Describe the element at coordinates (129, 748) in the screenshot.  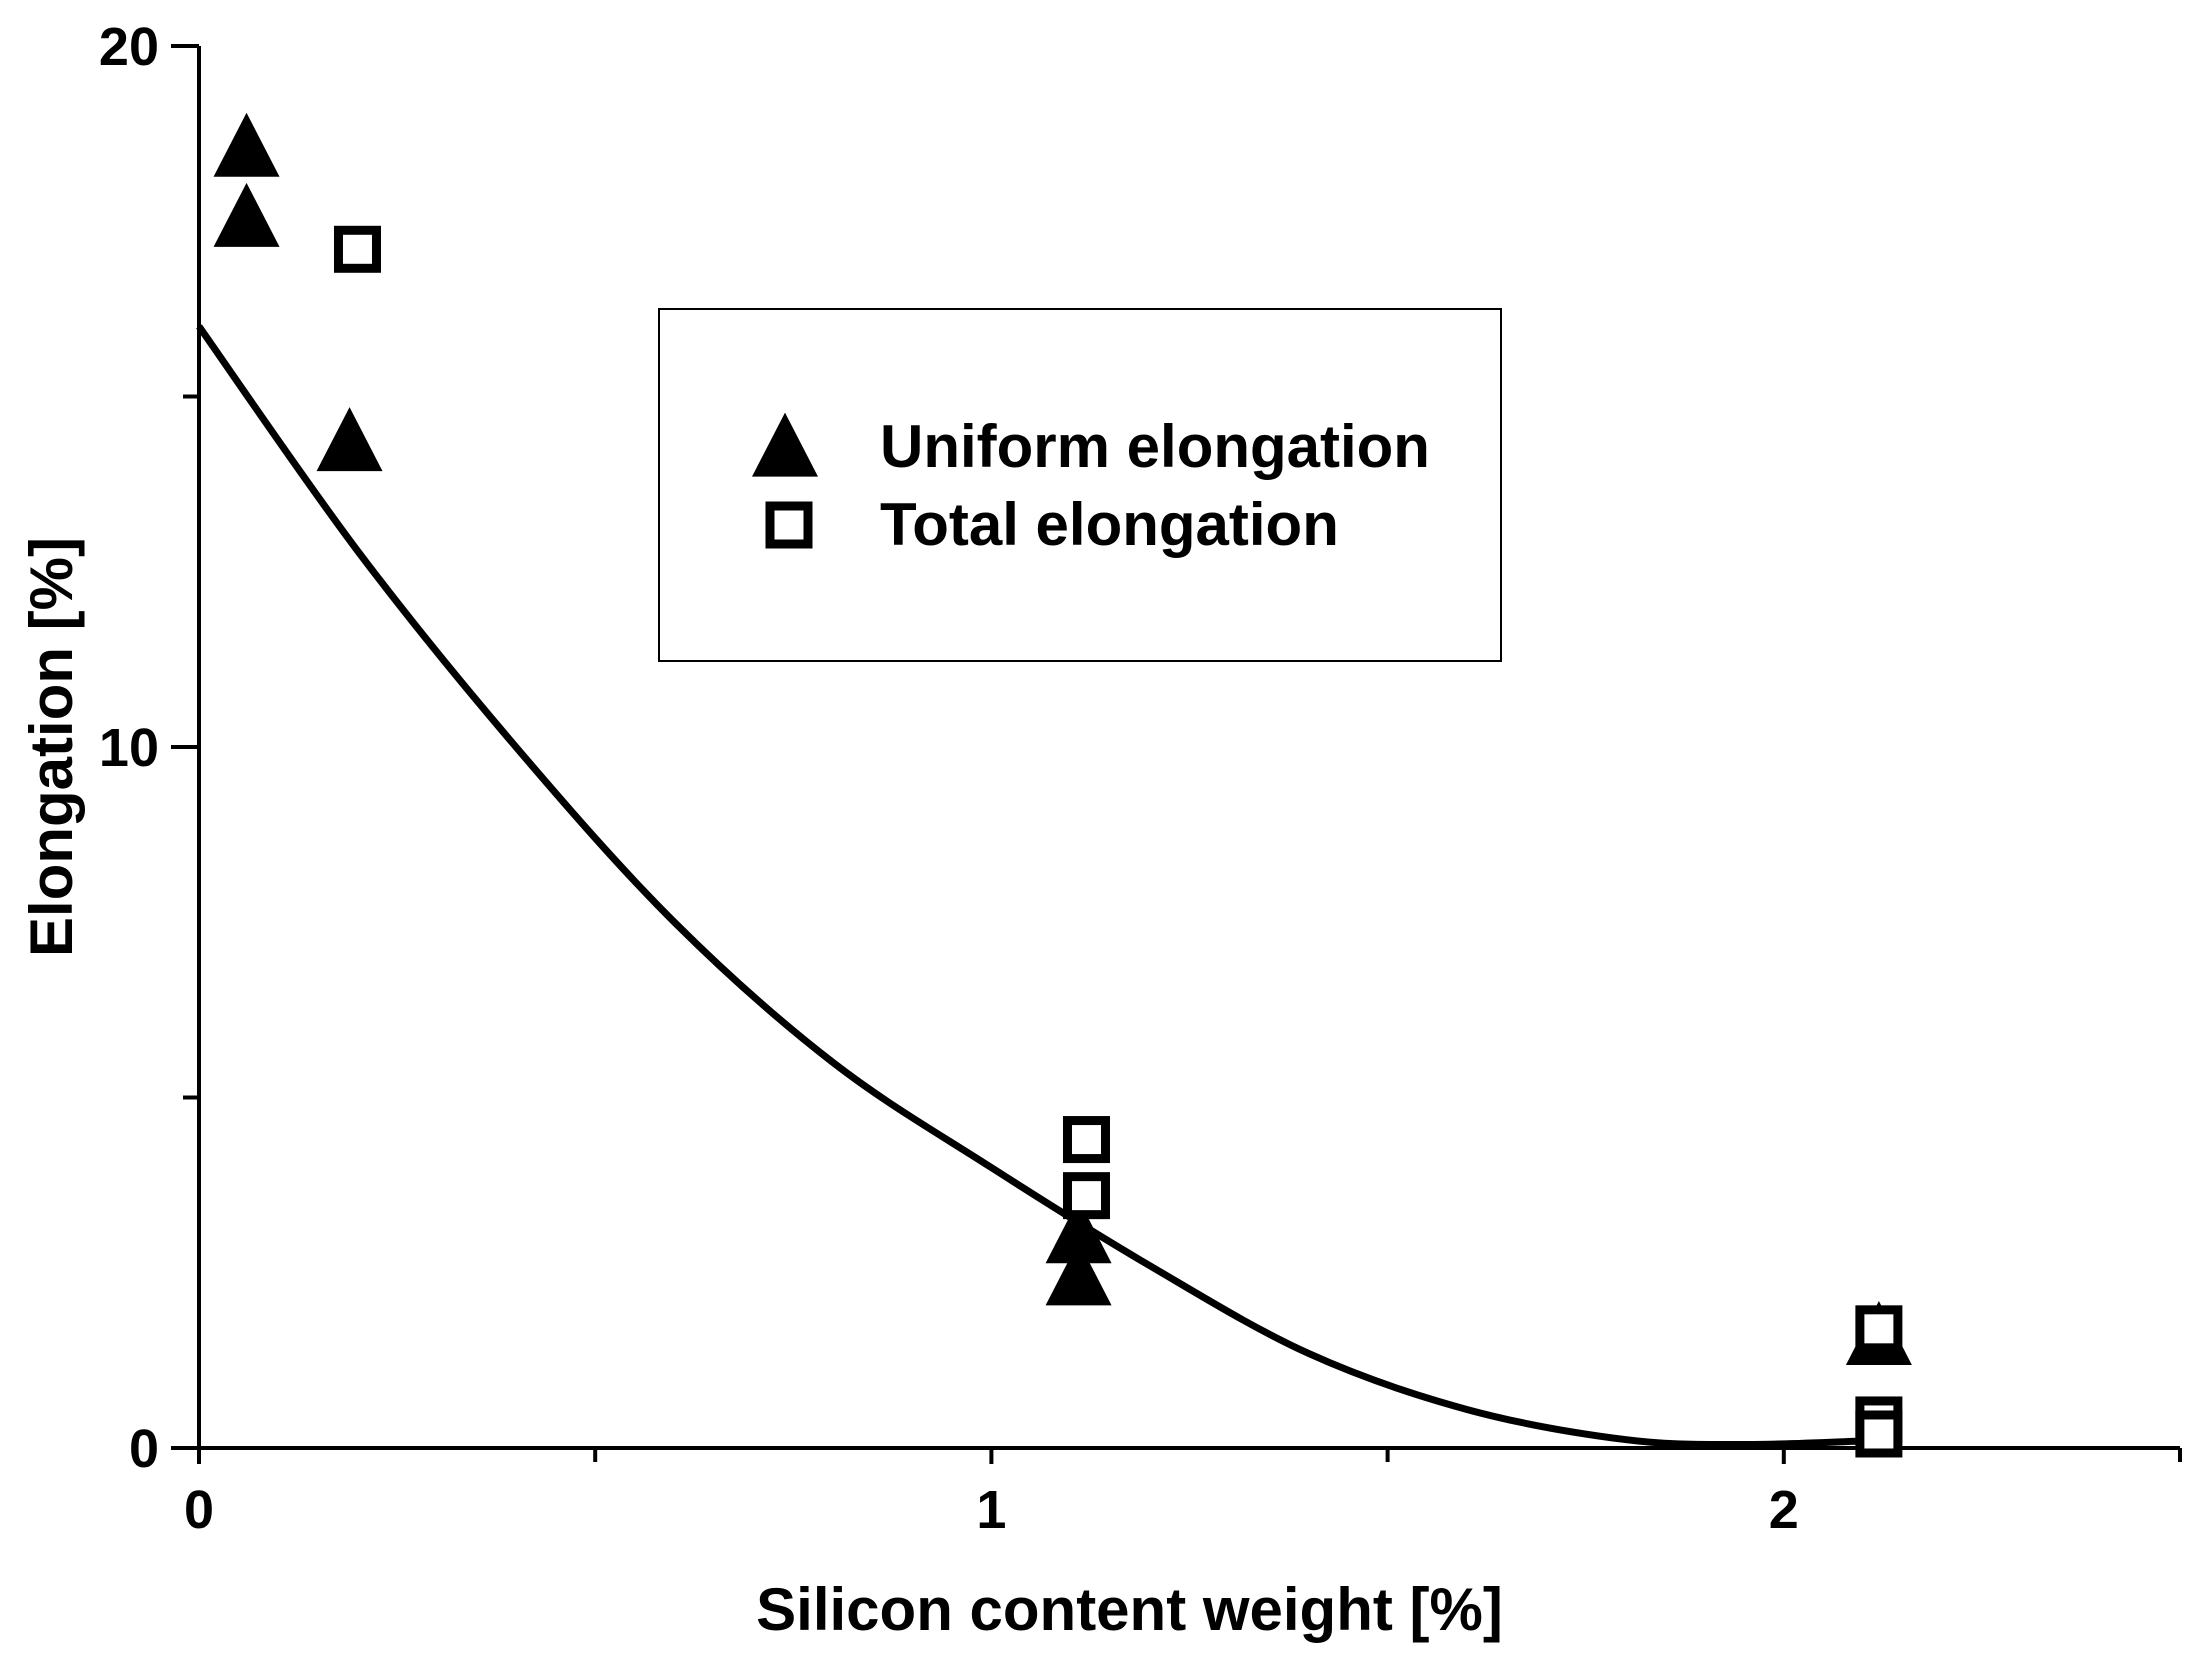
I see `y-tick-label: 10` at that location.